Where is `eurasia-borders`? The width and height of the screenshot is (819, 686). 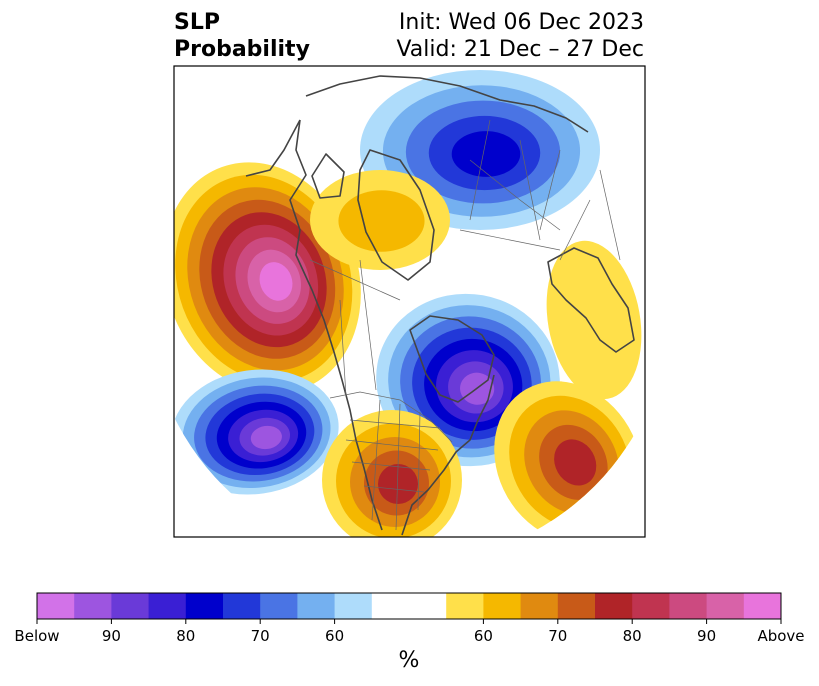 eurasia-borders is located at coordinates (540, 190).